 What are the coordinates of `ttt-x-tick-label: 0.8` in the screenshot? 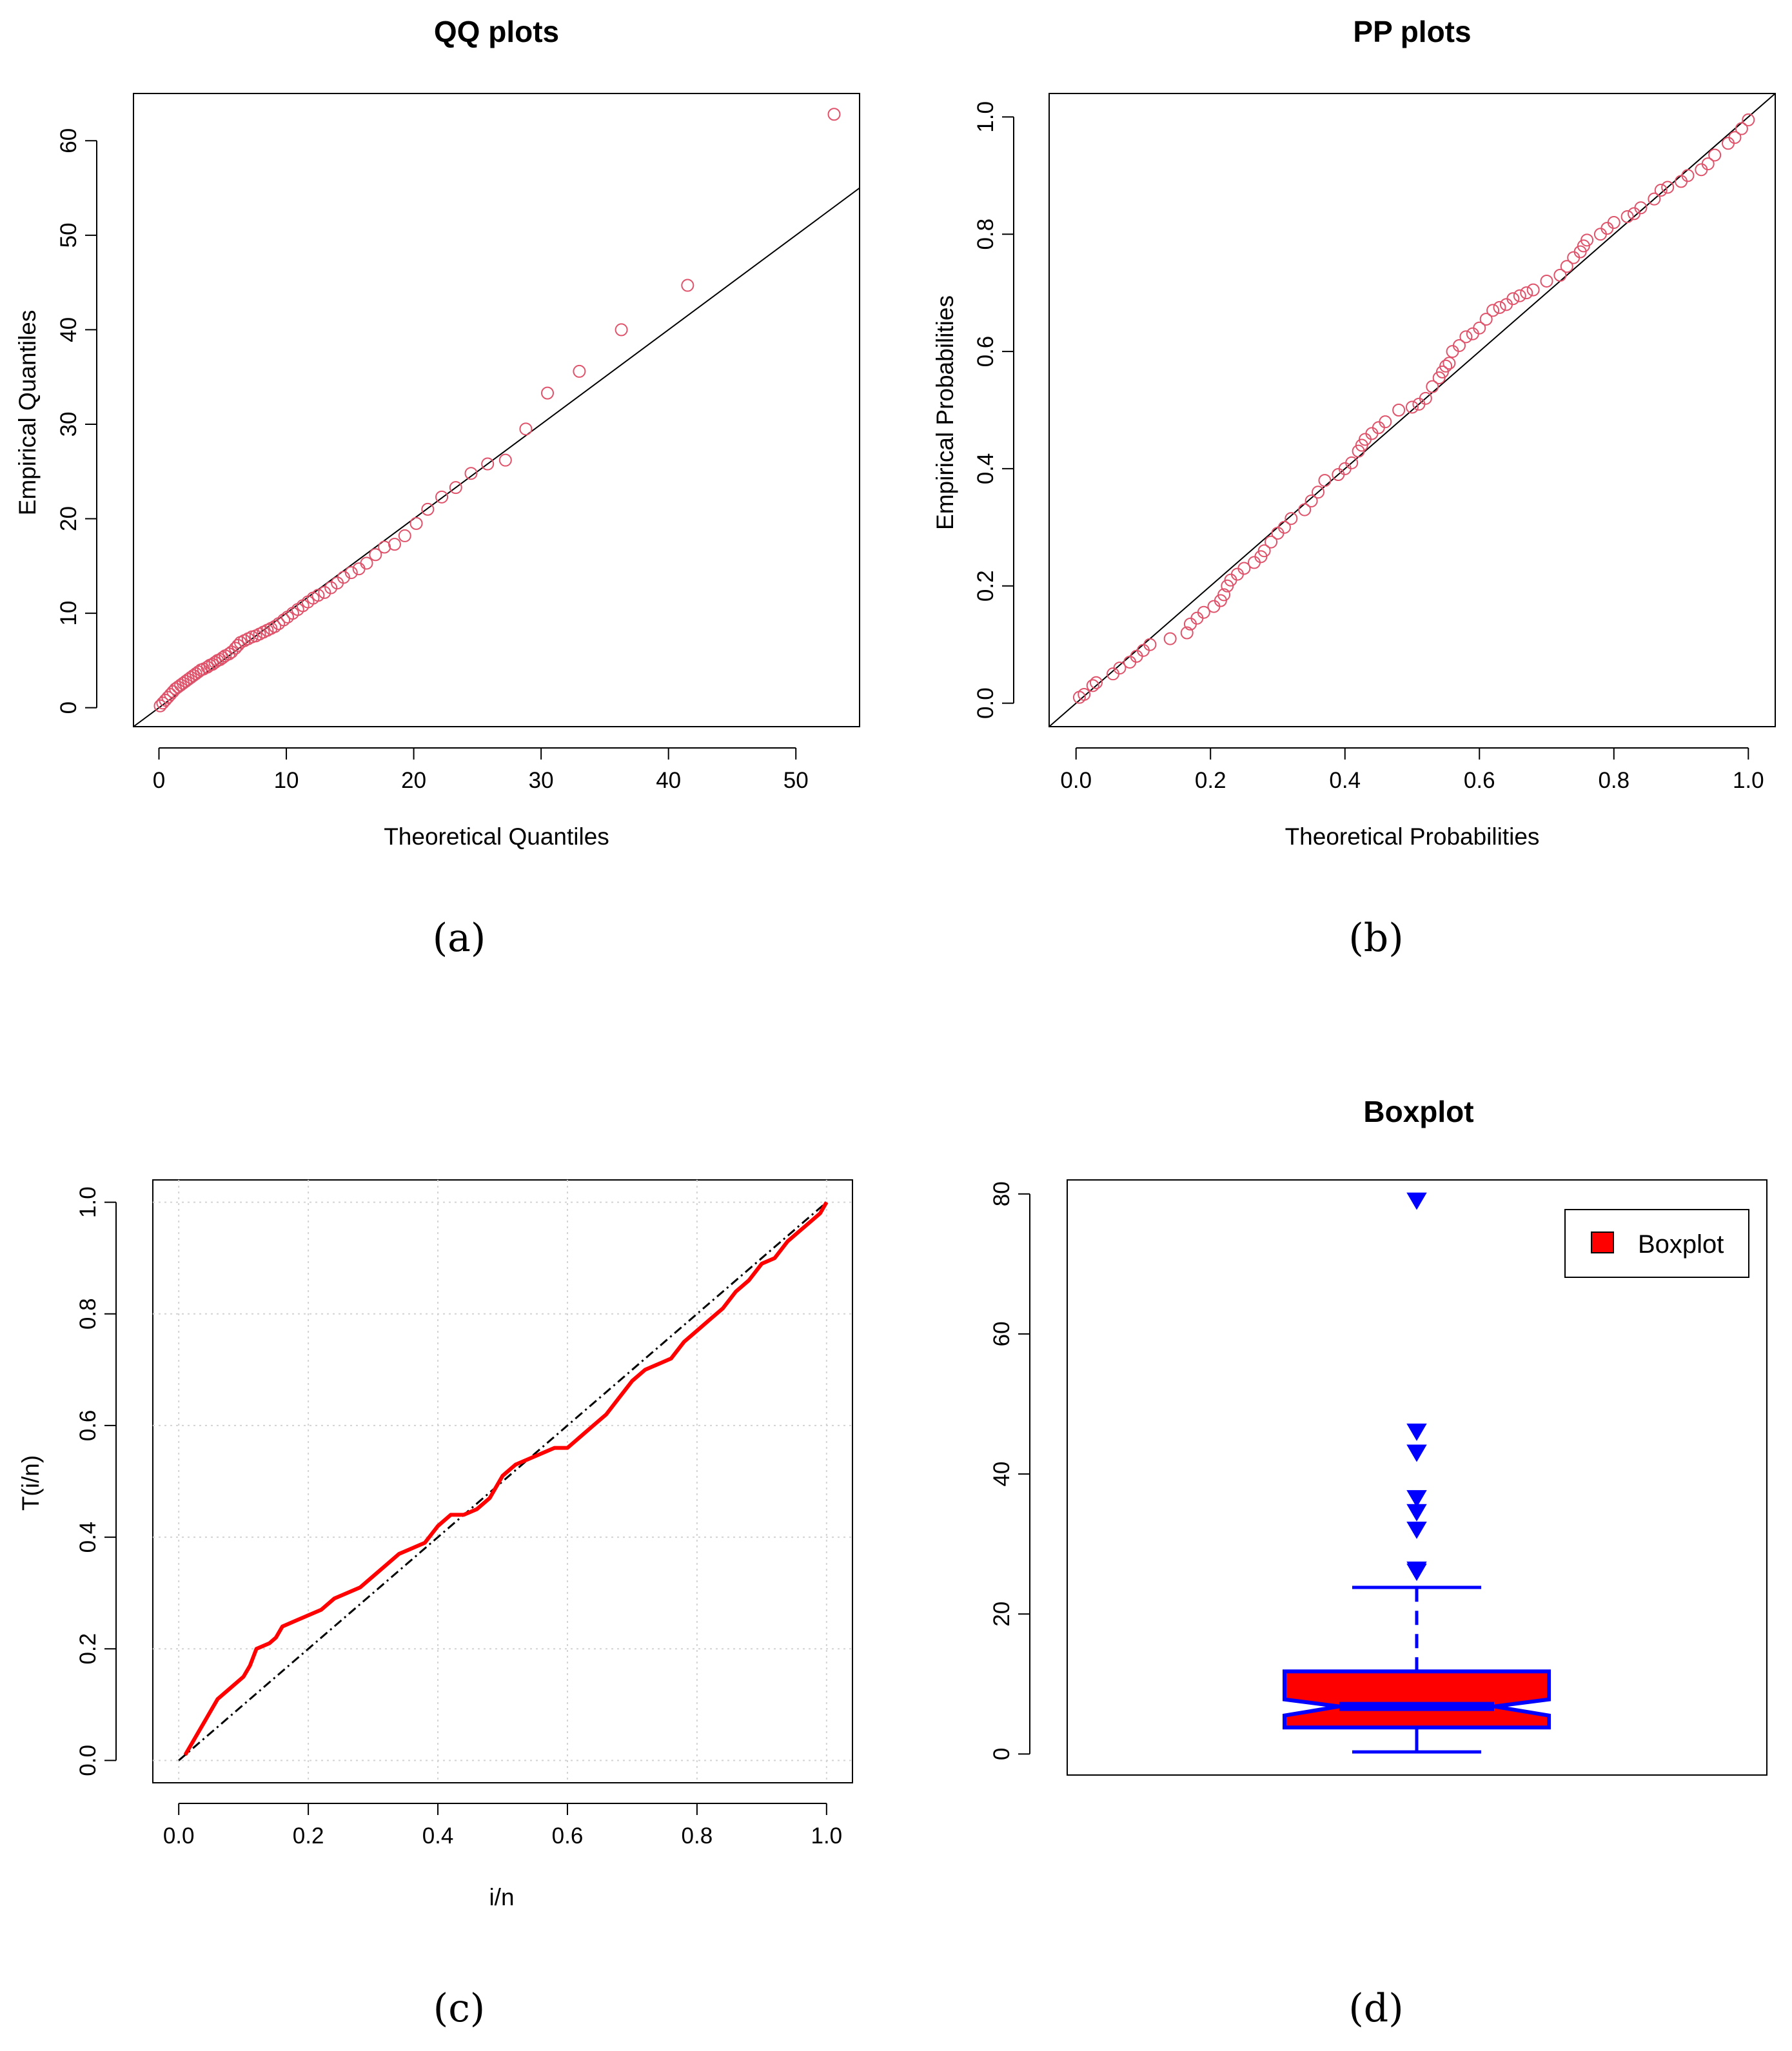 It's located at (697, 1836).